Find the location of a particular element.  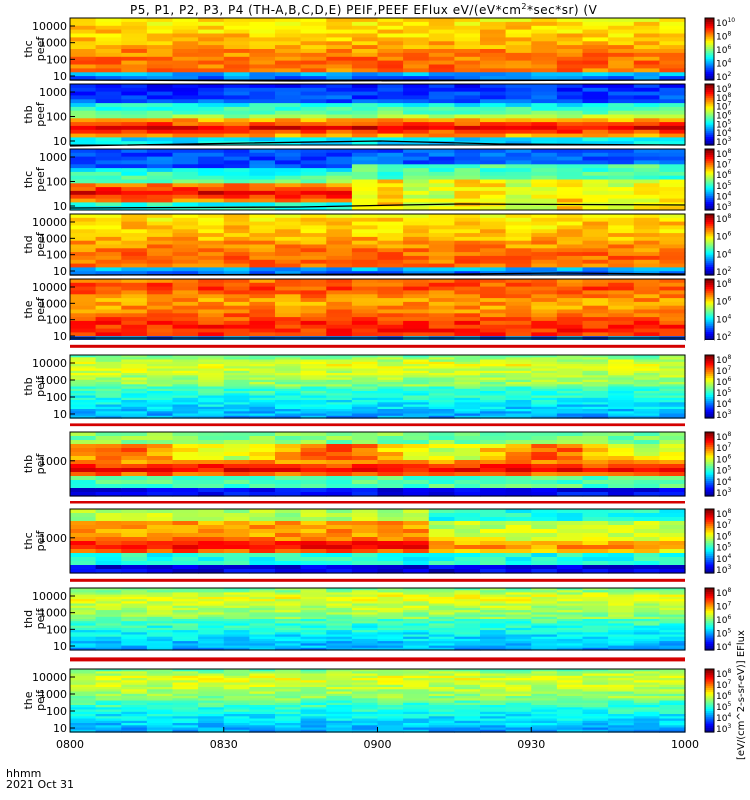

y-tick-label: 10 is located at coordinates (60, 76).